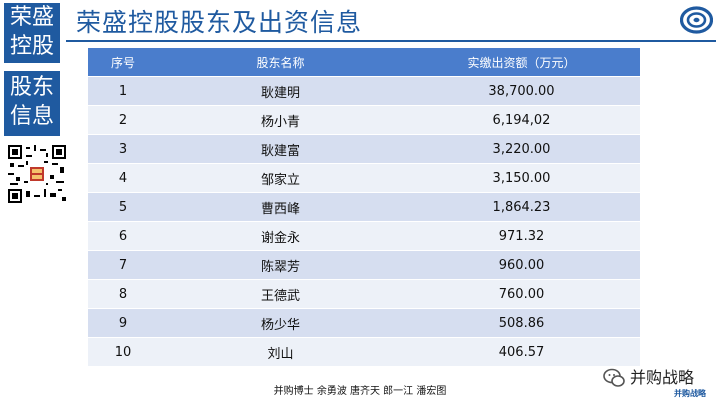 The image size is (720, 405). Describe the element at coordinates (280, 151) in the screenshot. I see `cell-shareholder-name: 耿建富` at that location.